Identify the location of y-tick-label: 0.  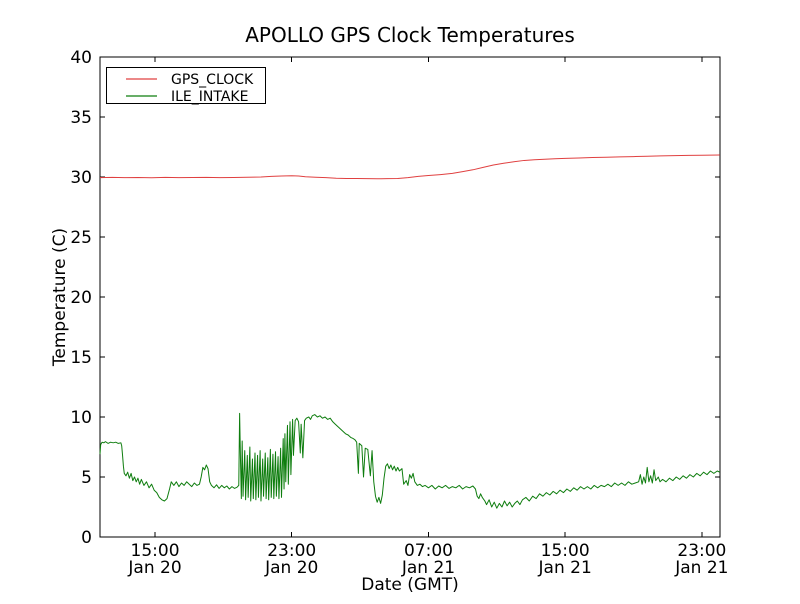
(86, 538).